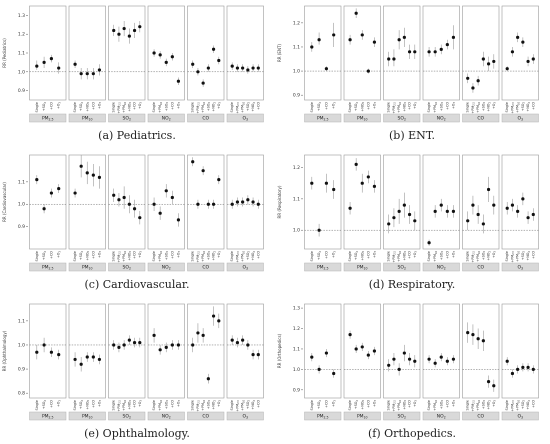 The height and width of the screenshot is (444, 550). I want to click on facet-strip-label: NO2, so click(441, 119).